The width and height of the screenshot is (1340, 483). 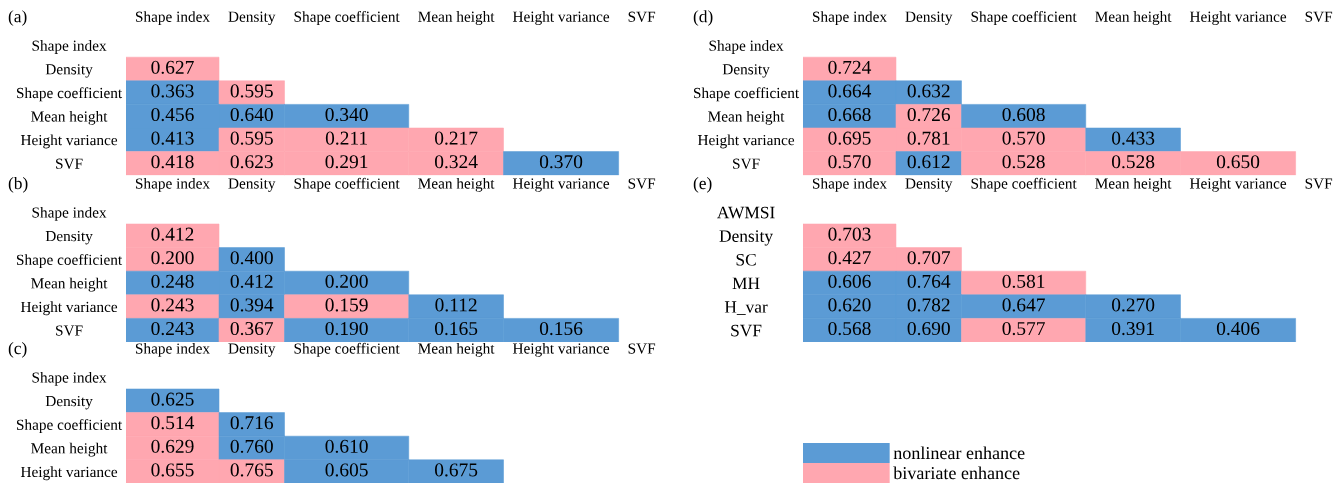 I want to click on data-label: 0.664, so click(x=850, y=91).